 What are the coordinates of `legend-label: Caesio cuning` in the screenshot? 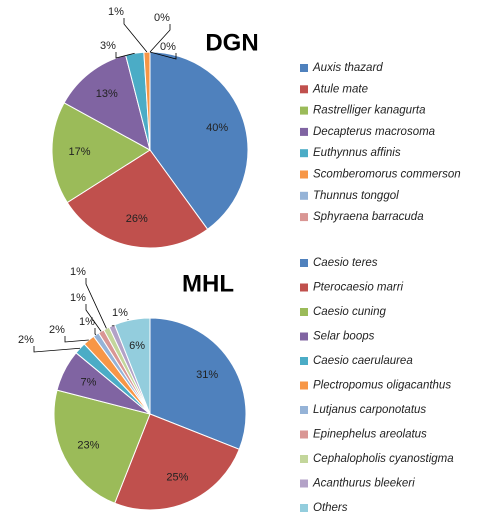 It's located at (349, 312).